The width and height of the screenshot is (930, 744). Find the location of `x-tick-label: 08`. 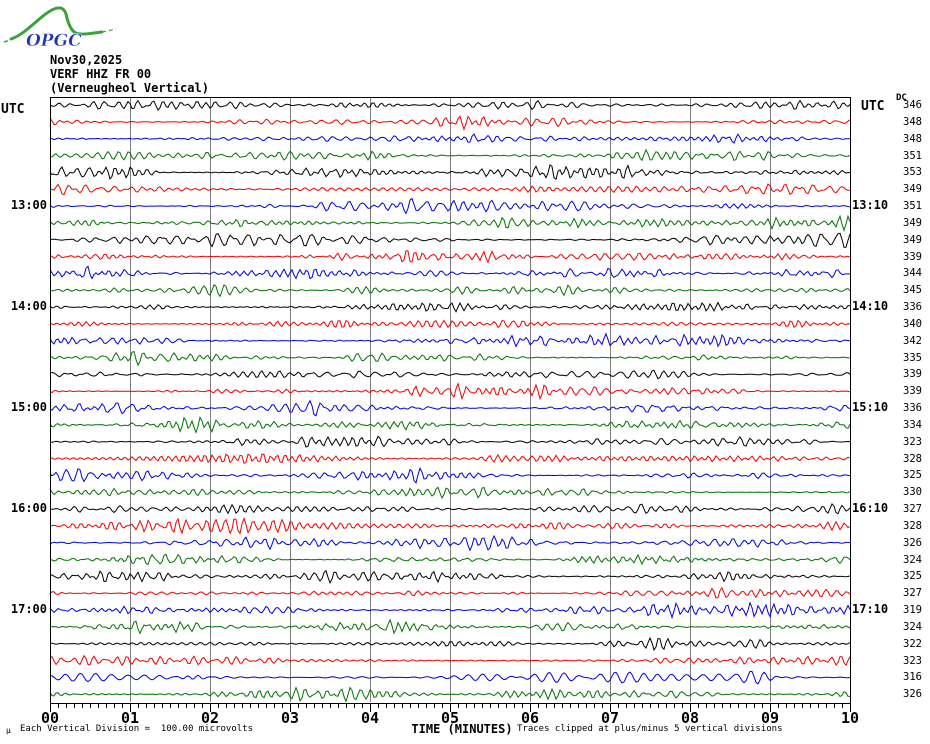

x-tick-label: 08 is located at coordinates (690, 718).